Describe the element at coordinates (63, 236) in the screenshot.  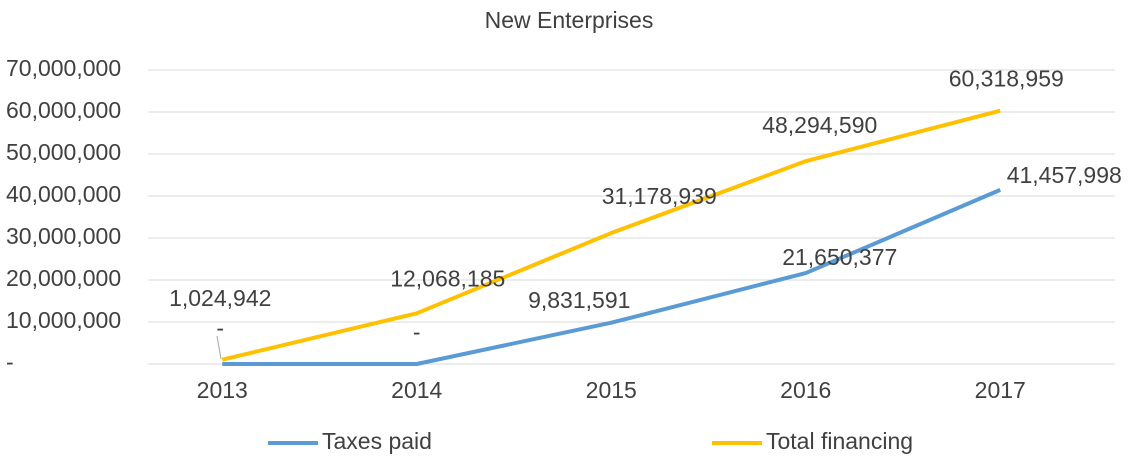
I see `y-tick-label: 30,000,000` at that location.